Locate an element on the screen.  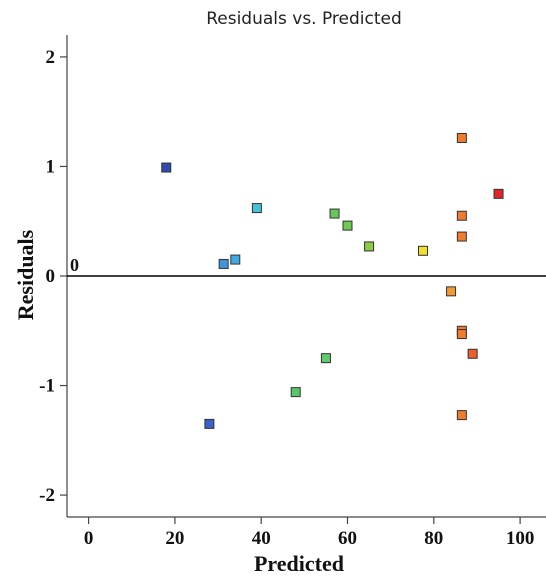
x-tick-label: 40 is located at coordinates (261, 538).